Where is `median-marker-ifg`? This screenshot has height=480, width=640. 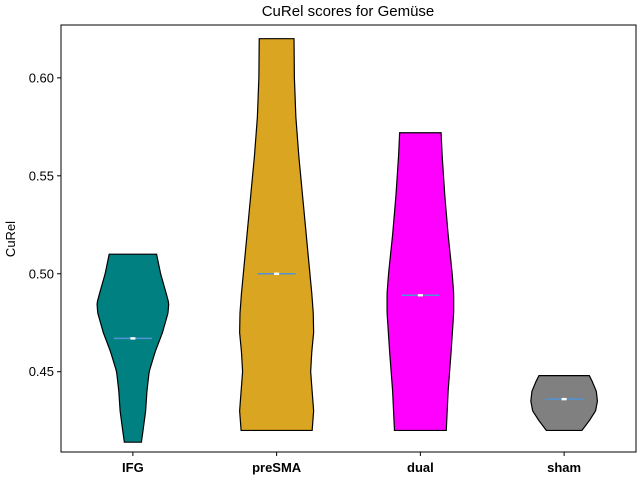
median-marker-ifg is located at coordinates (133, 338).